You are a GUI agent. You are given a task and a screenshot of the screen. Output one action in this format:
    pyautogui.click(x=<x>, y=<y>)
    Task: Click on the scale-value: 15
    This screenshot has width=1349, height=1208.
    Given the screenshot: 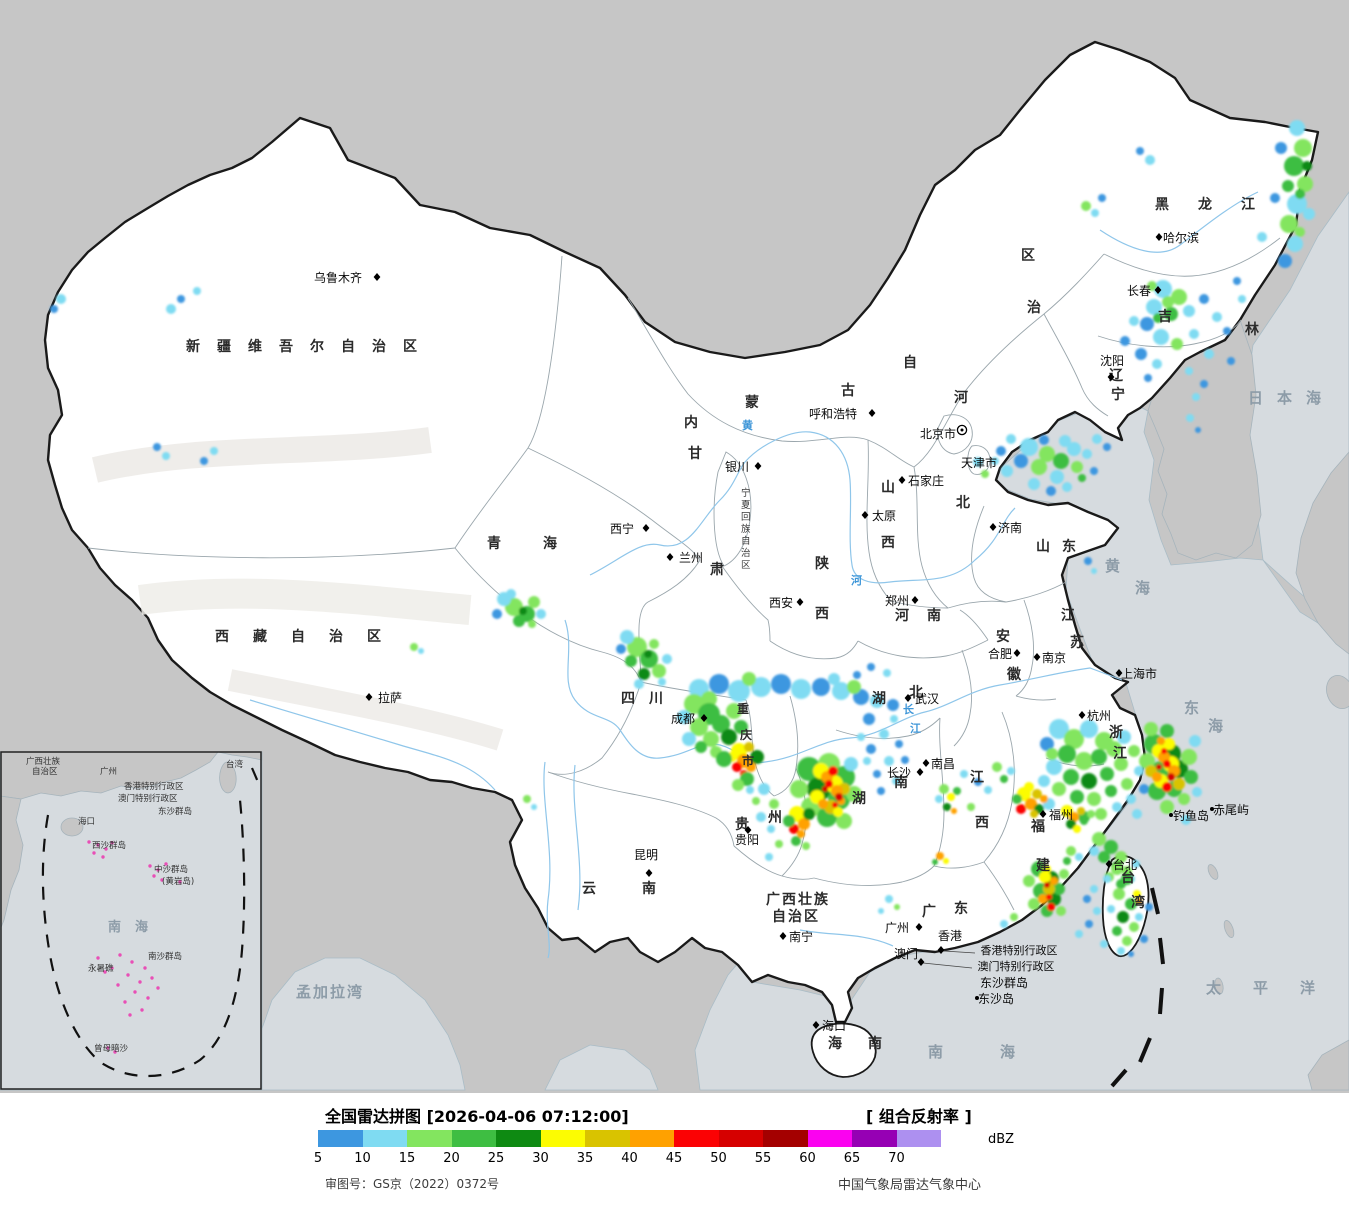 What is the action you would take?
    pyautogui.click(x=407, y=1158)
    